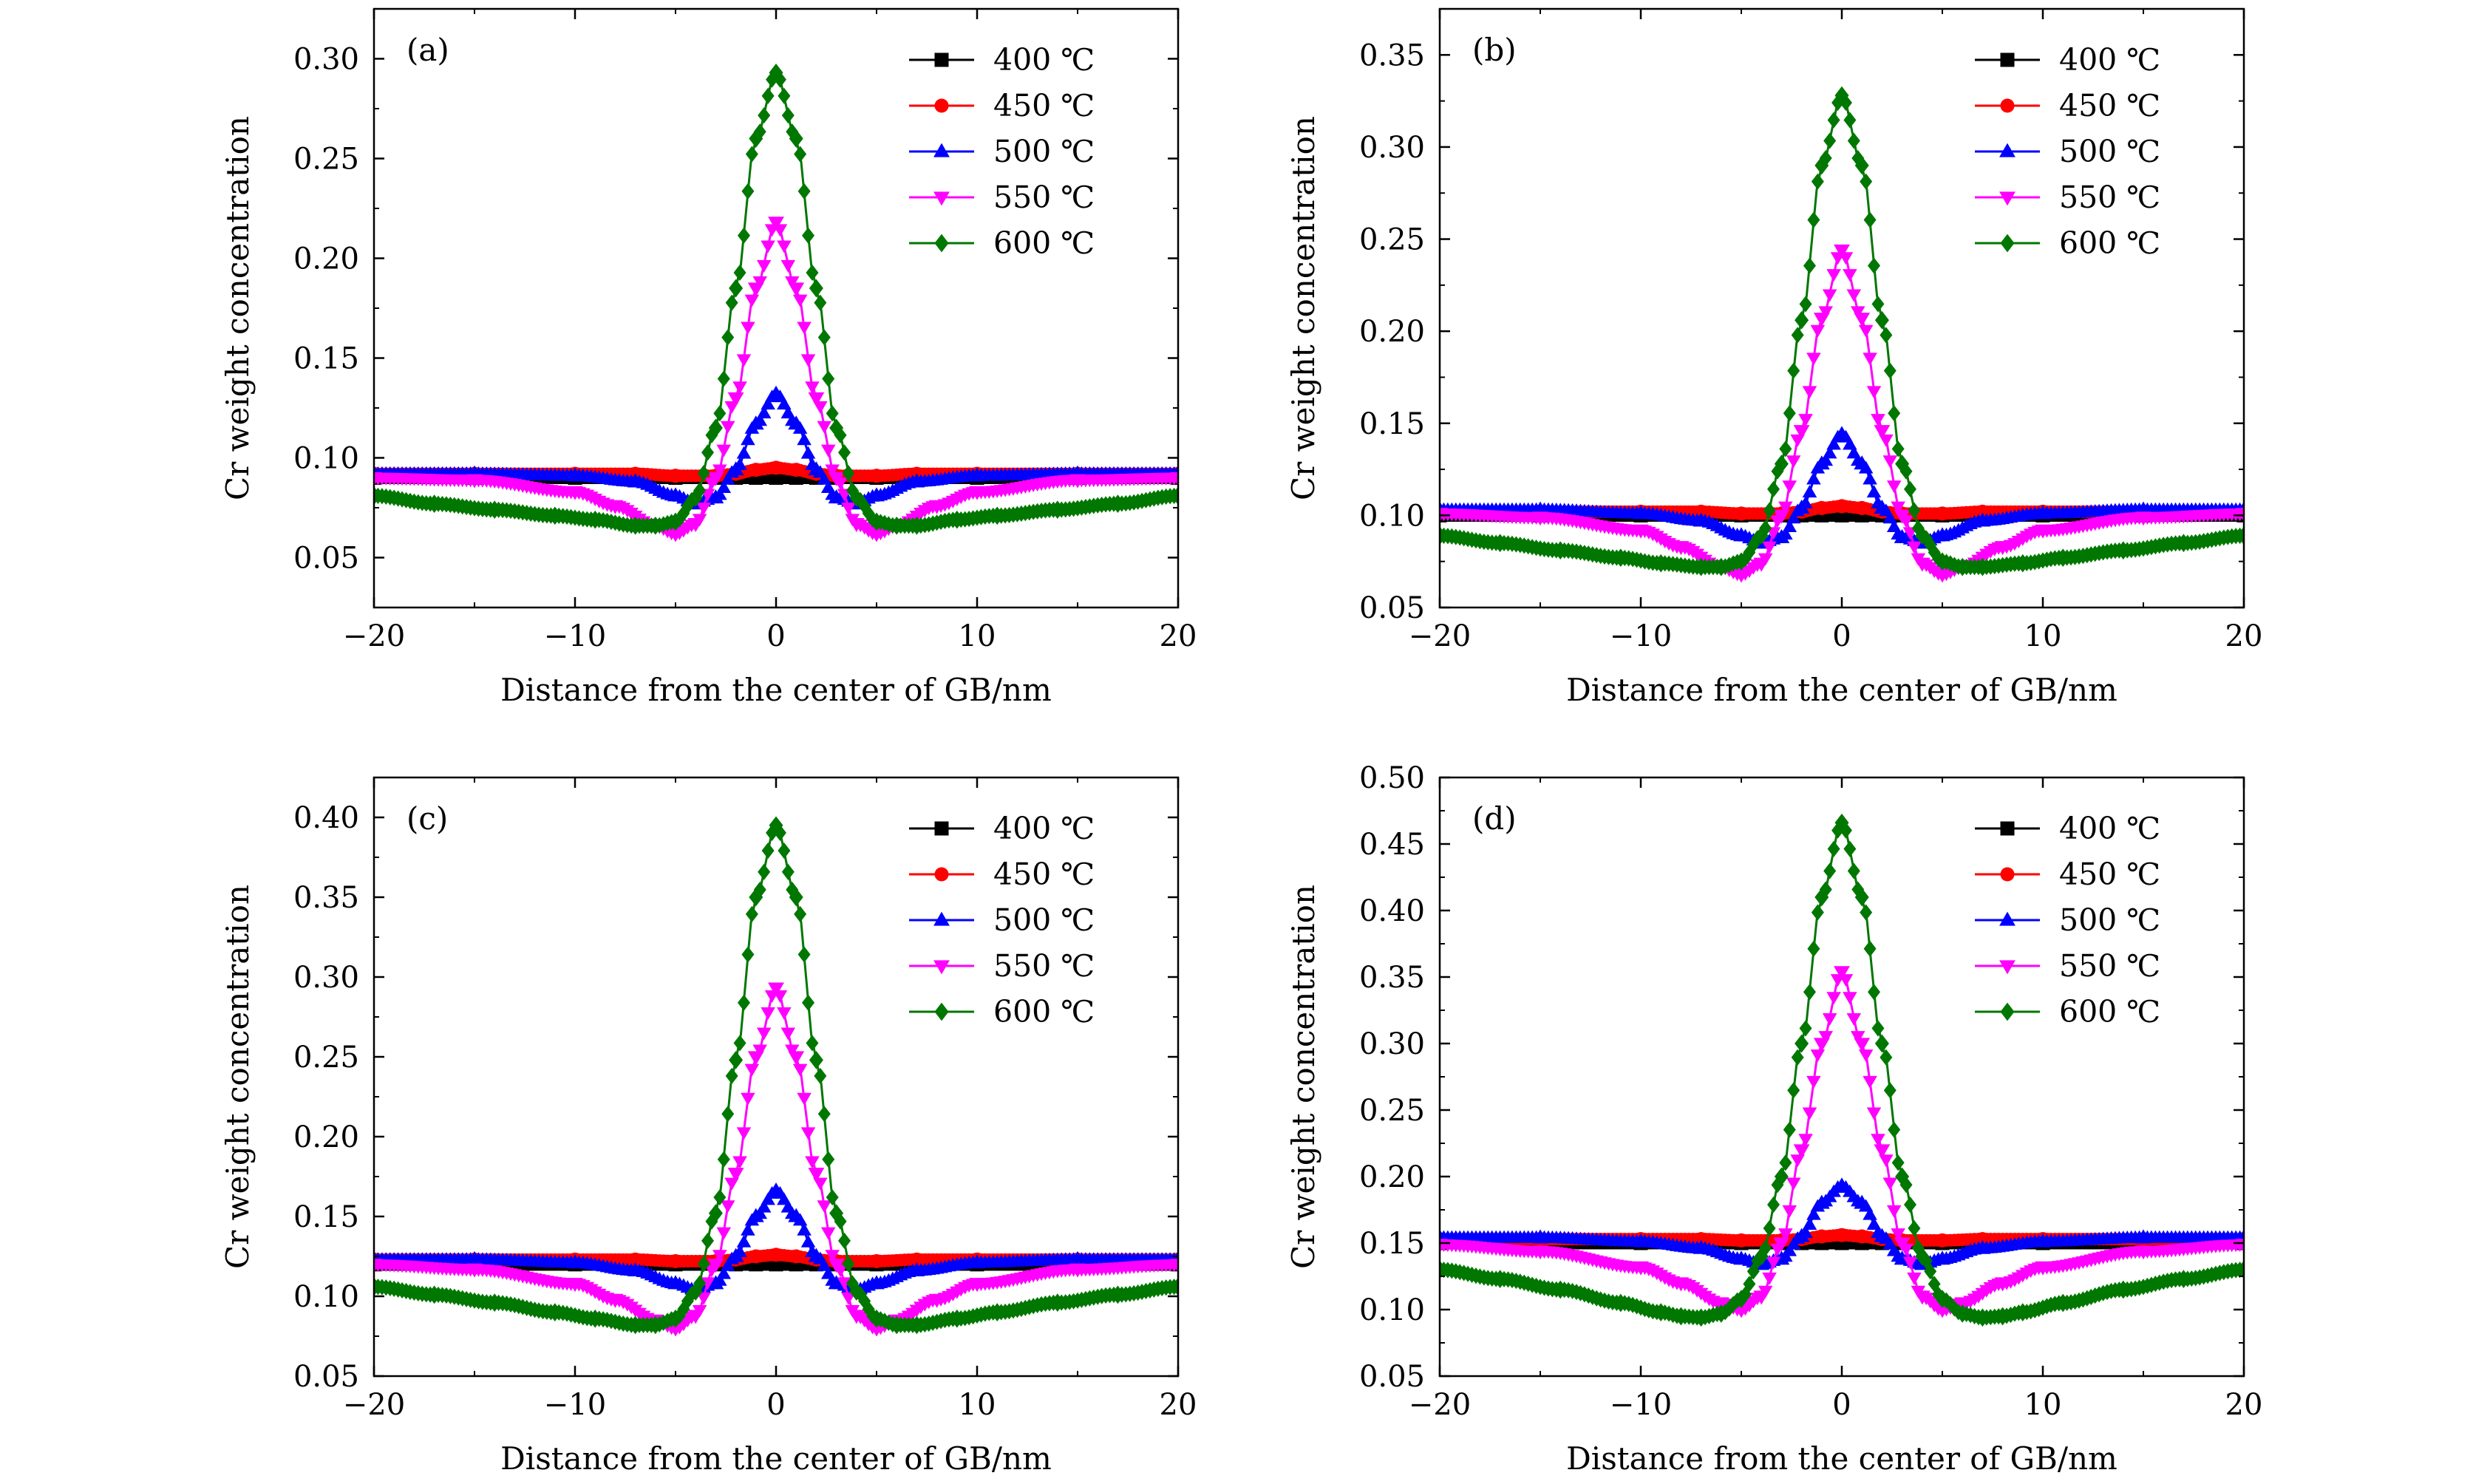 The height and width of the screenshot is (1484, 2473). Describe the element at coordinates (2109, 105) in the screenshot. I see `legend-label: 450 ℃` at that location.